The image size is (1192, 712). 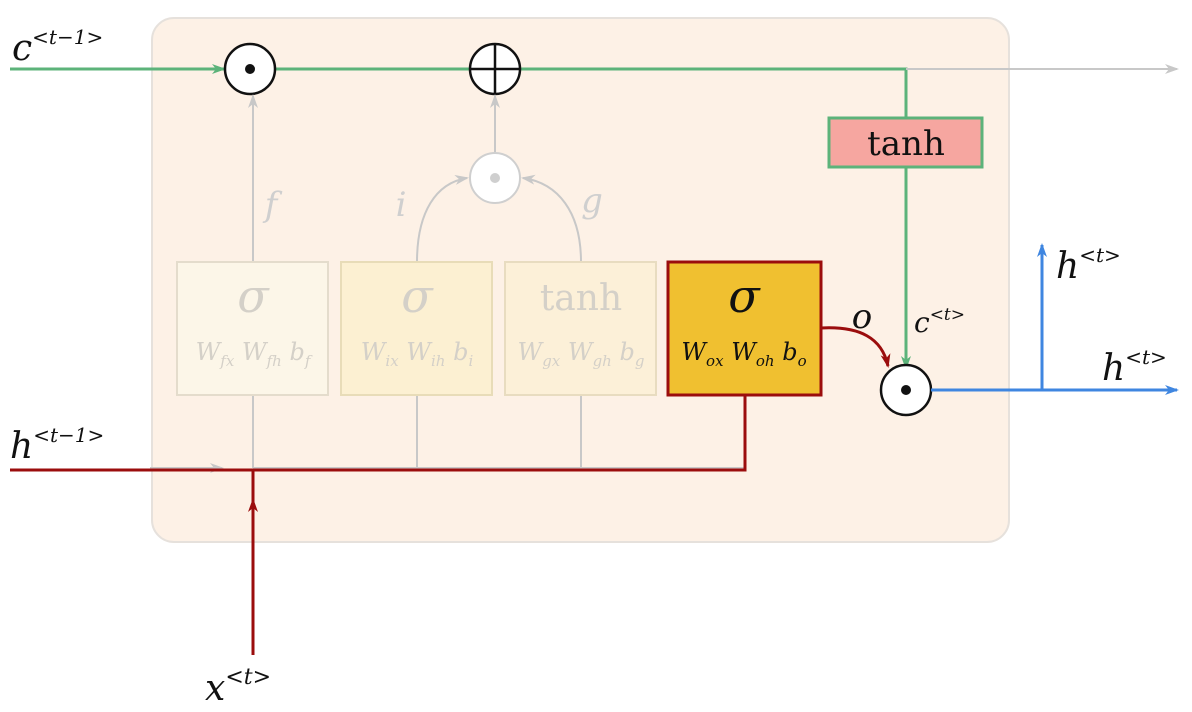 What do you see at coordinates (250, 69) in the screenshot?
I see `forget-multiply-operator` at bounding box center [250, 69].